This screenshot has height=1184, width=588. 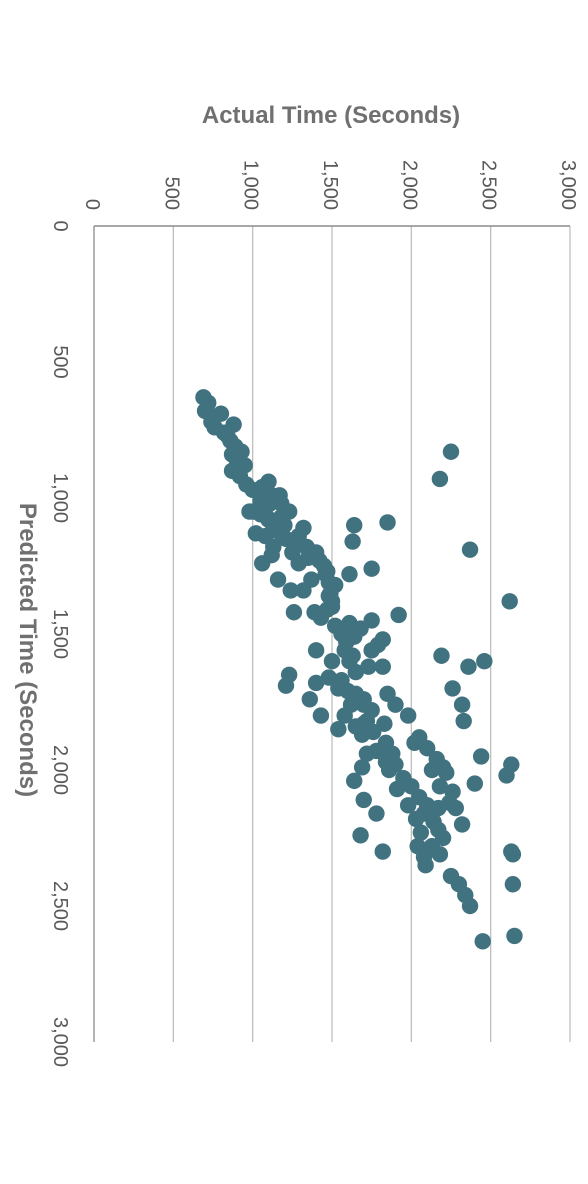 What do you see at coordinates (60, 498) in the screenshot?
I see `x-tick-label: 1,000` at bounding box center [60, 498].